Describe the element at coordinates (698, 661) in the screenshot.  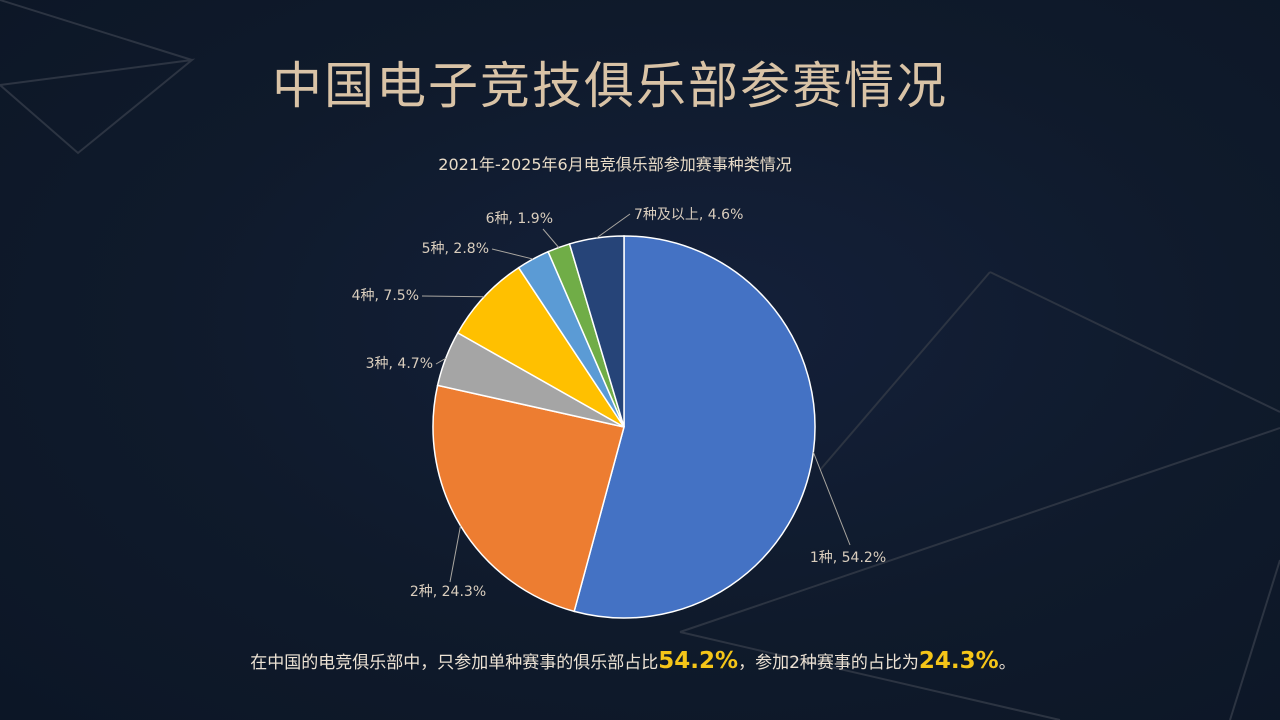
I see `caption-highlight-1: 54.2%` at that location.